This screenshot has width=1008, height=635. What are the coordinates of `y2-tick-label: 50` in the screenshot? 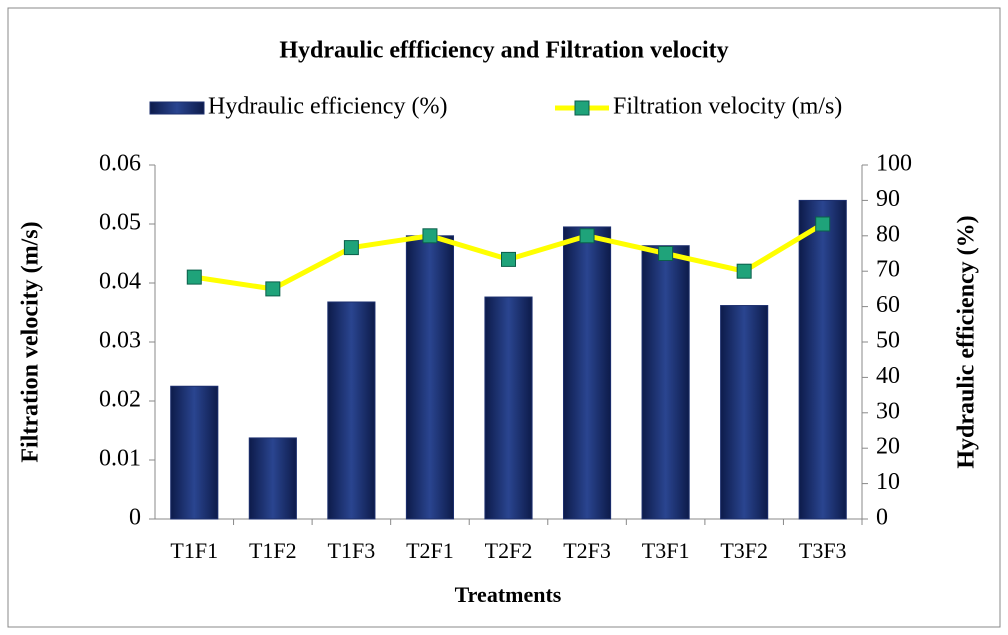 It's located at (888, 341).